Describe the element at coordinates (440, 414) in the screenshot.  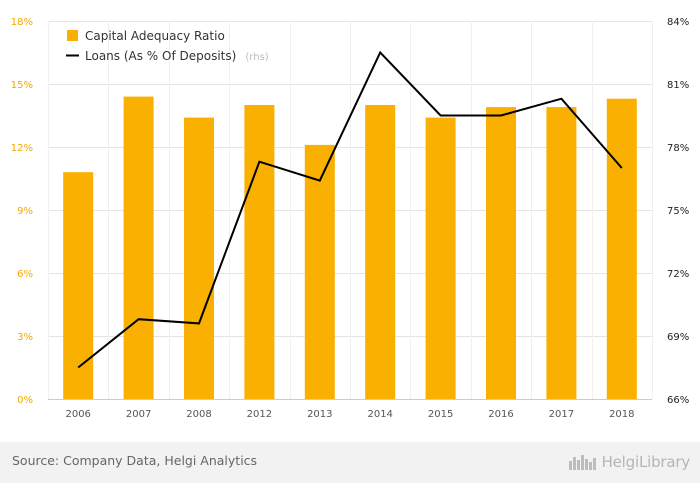
I see `x-tick-label: 2015` at that location.